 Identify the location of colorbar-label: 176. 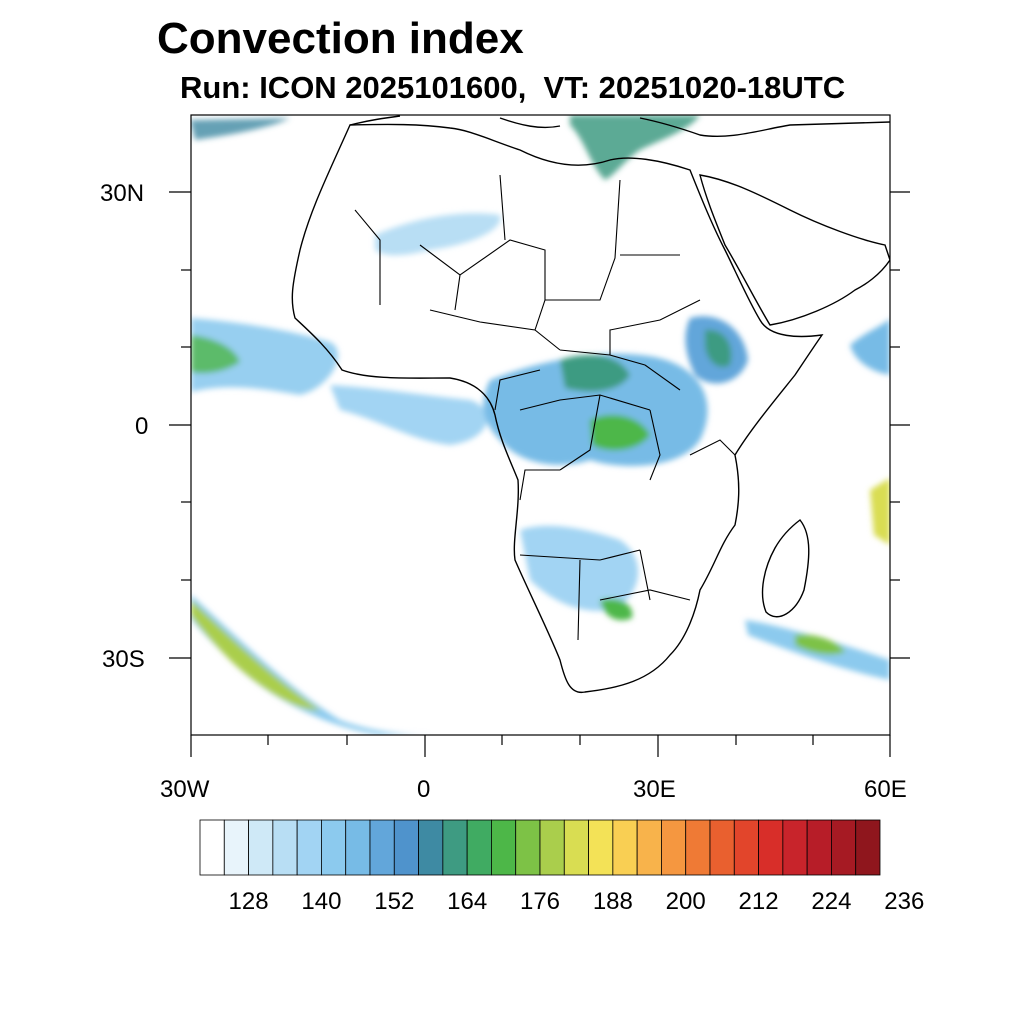
(540, 901).